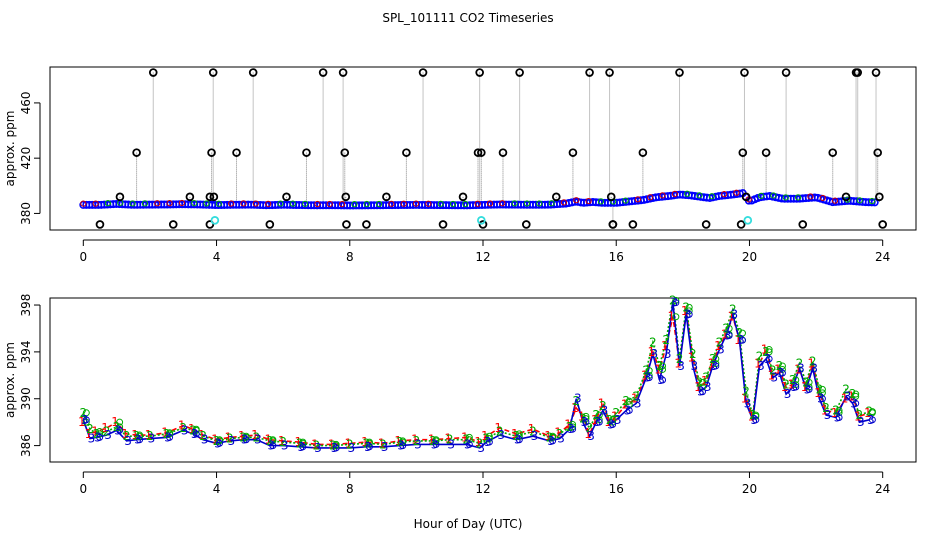  I want to click on x-tick-label: 20, so click(749, 489).